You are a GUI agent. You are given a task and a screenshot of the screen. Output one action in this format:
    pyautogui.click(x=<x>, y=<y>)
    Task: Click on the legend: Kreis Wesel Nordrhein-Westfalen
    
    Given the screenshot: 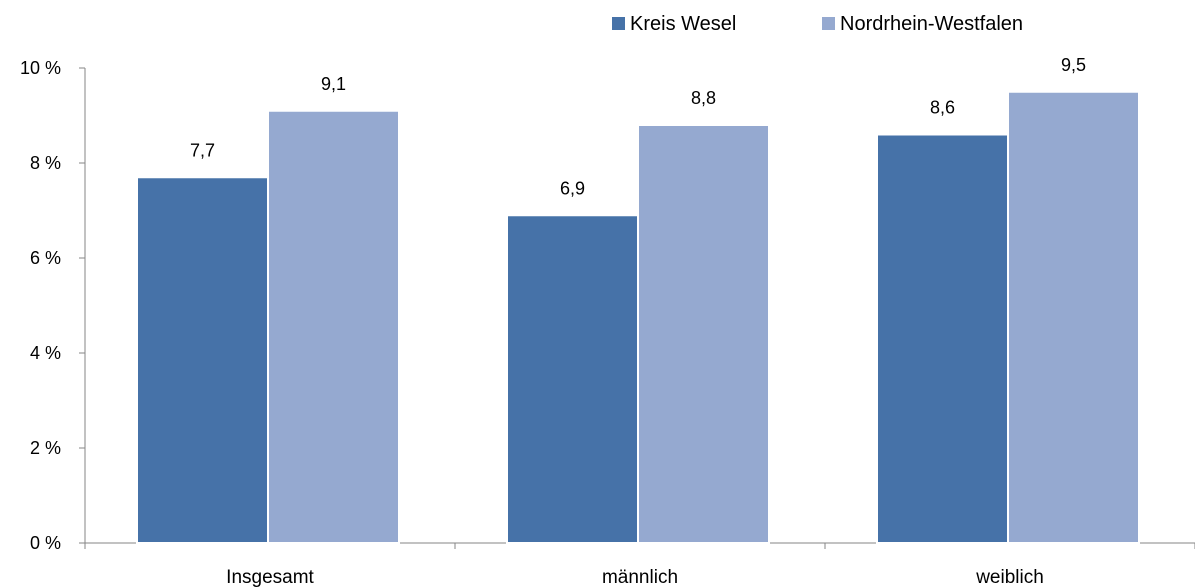 What is the action you would take?
    pyautogui.click(x=817, y=24)
    